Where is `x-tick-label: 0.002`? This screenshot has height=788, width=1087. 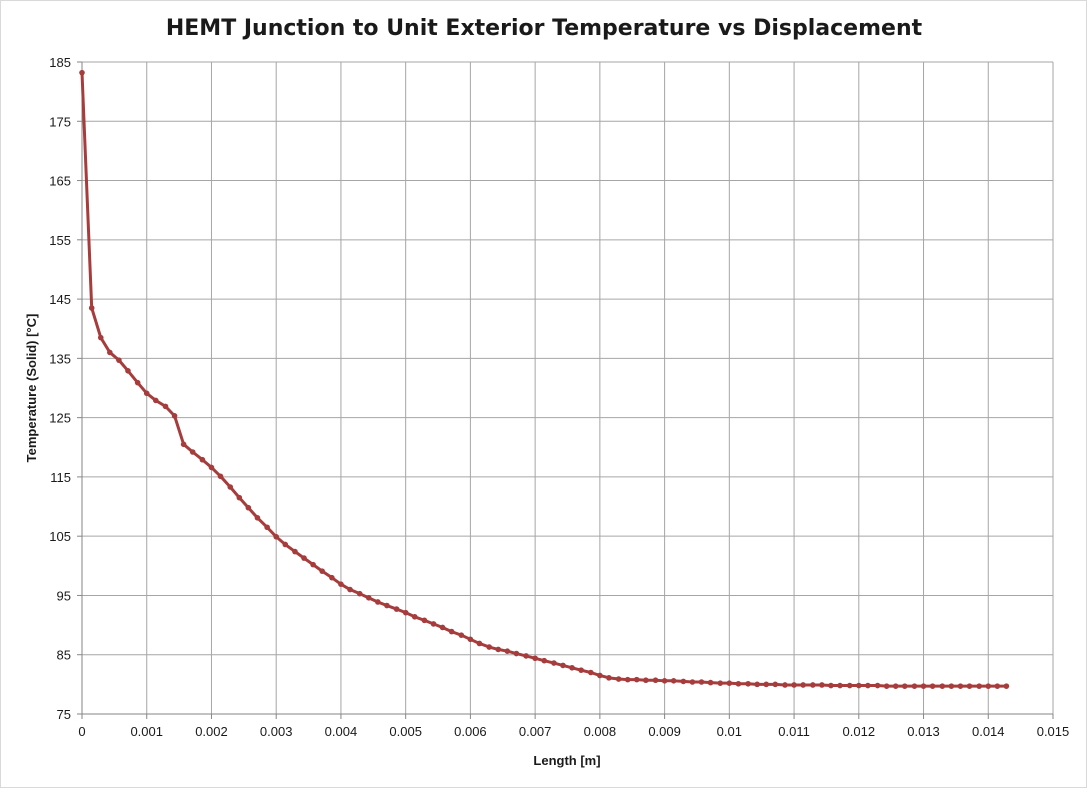 x-tick-label: 0.002 is located at coordinates (211, 731).